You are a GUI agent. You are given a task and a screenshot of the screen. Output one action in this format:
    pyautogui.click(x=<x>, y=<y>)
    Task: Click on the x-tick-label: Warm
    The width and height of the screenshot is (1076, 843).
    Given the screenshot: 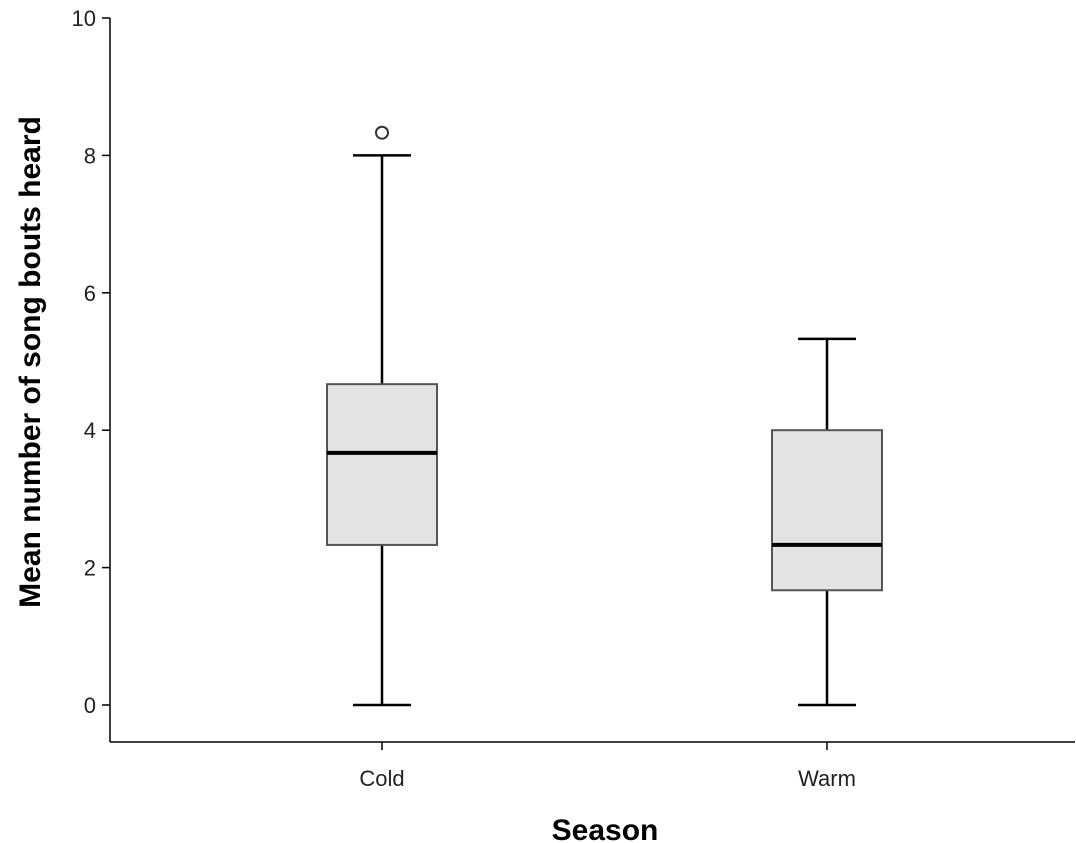 What is the action you would take?
    pyautogui.click(x=827, y=778)
    